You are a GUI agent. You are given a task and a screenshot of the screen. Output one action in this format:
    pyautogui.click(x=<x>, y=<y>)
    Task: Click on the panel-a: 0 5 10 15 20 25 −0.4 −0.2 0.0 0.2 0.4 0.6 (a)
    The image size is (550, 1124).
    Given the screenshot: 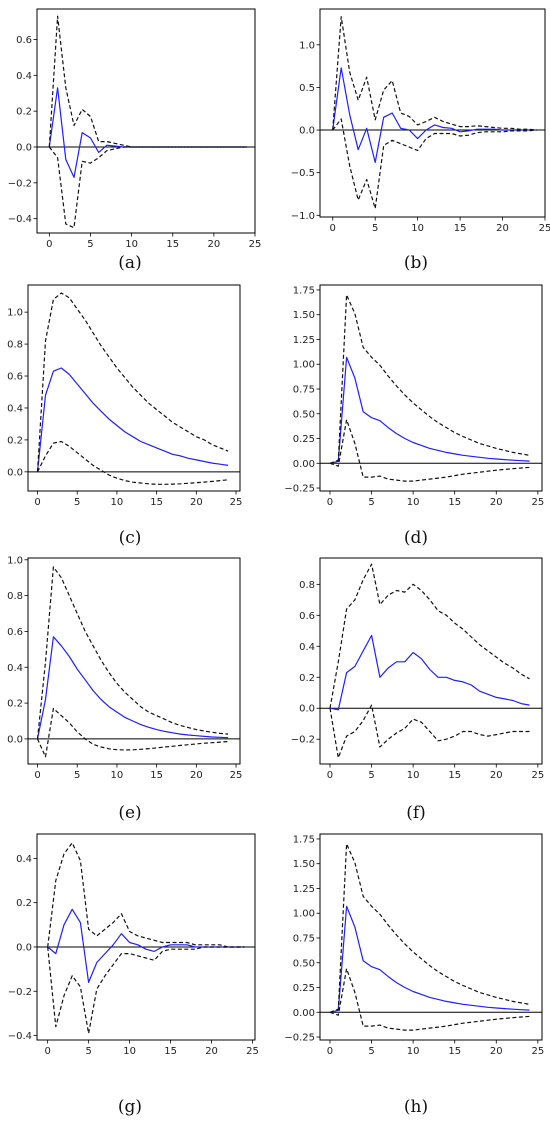 What is the action you would take?
    pyautogui.click(x=135, y=140)
    